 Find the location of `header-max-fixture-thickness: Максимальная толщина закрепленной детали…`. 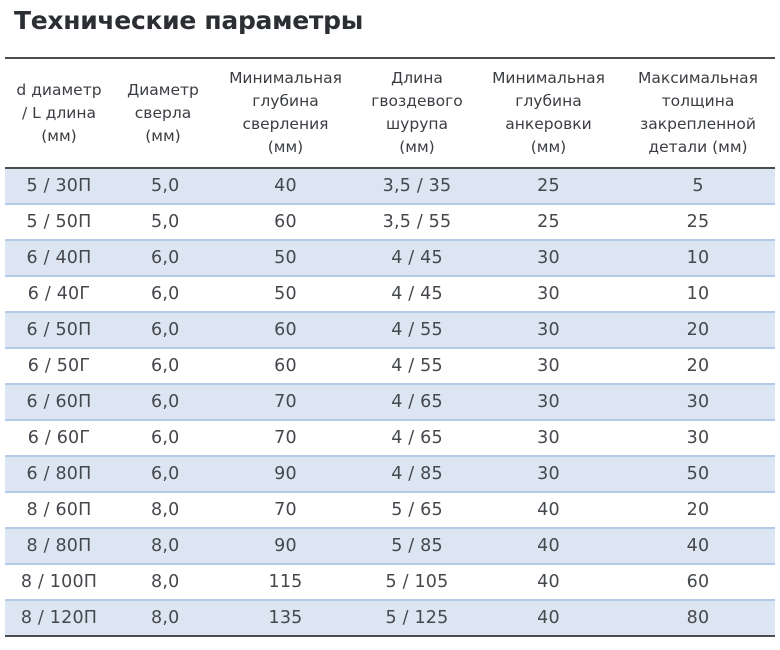

header-max-fixture-thickness: Максимальная толщина закрепленной детали… is located at coordinates (698, 113).